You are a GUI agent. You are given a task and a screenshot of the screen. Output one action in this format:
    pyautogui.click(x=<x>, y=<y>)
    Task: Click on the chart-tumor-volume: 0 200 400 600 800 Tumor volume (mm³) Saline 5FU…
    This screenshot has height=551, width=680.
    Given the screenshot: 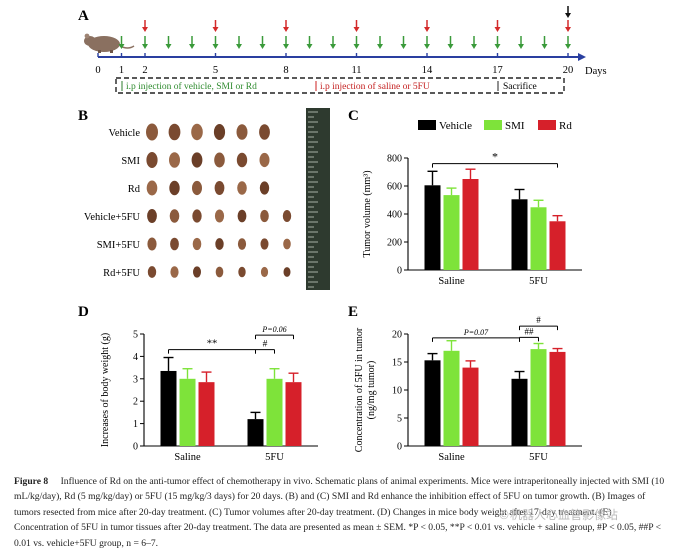 What is the action you would take?
    pyautogui.click(x=472, y=218)
    